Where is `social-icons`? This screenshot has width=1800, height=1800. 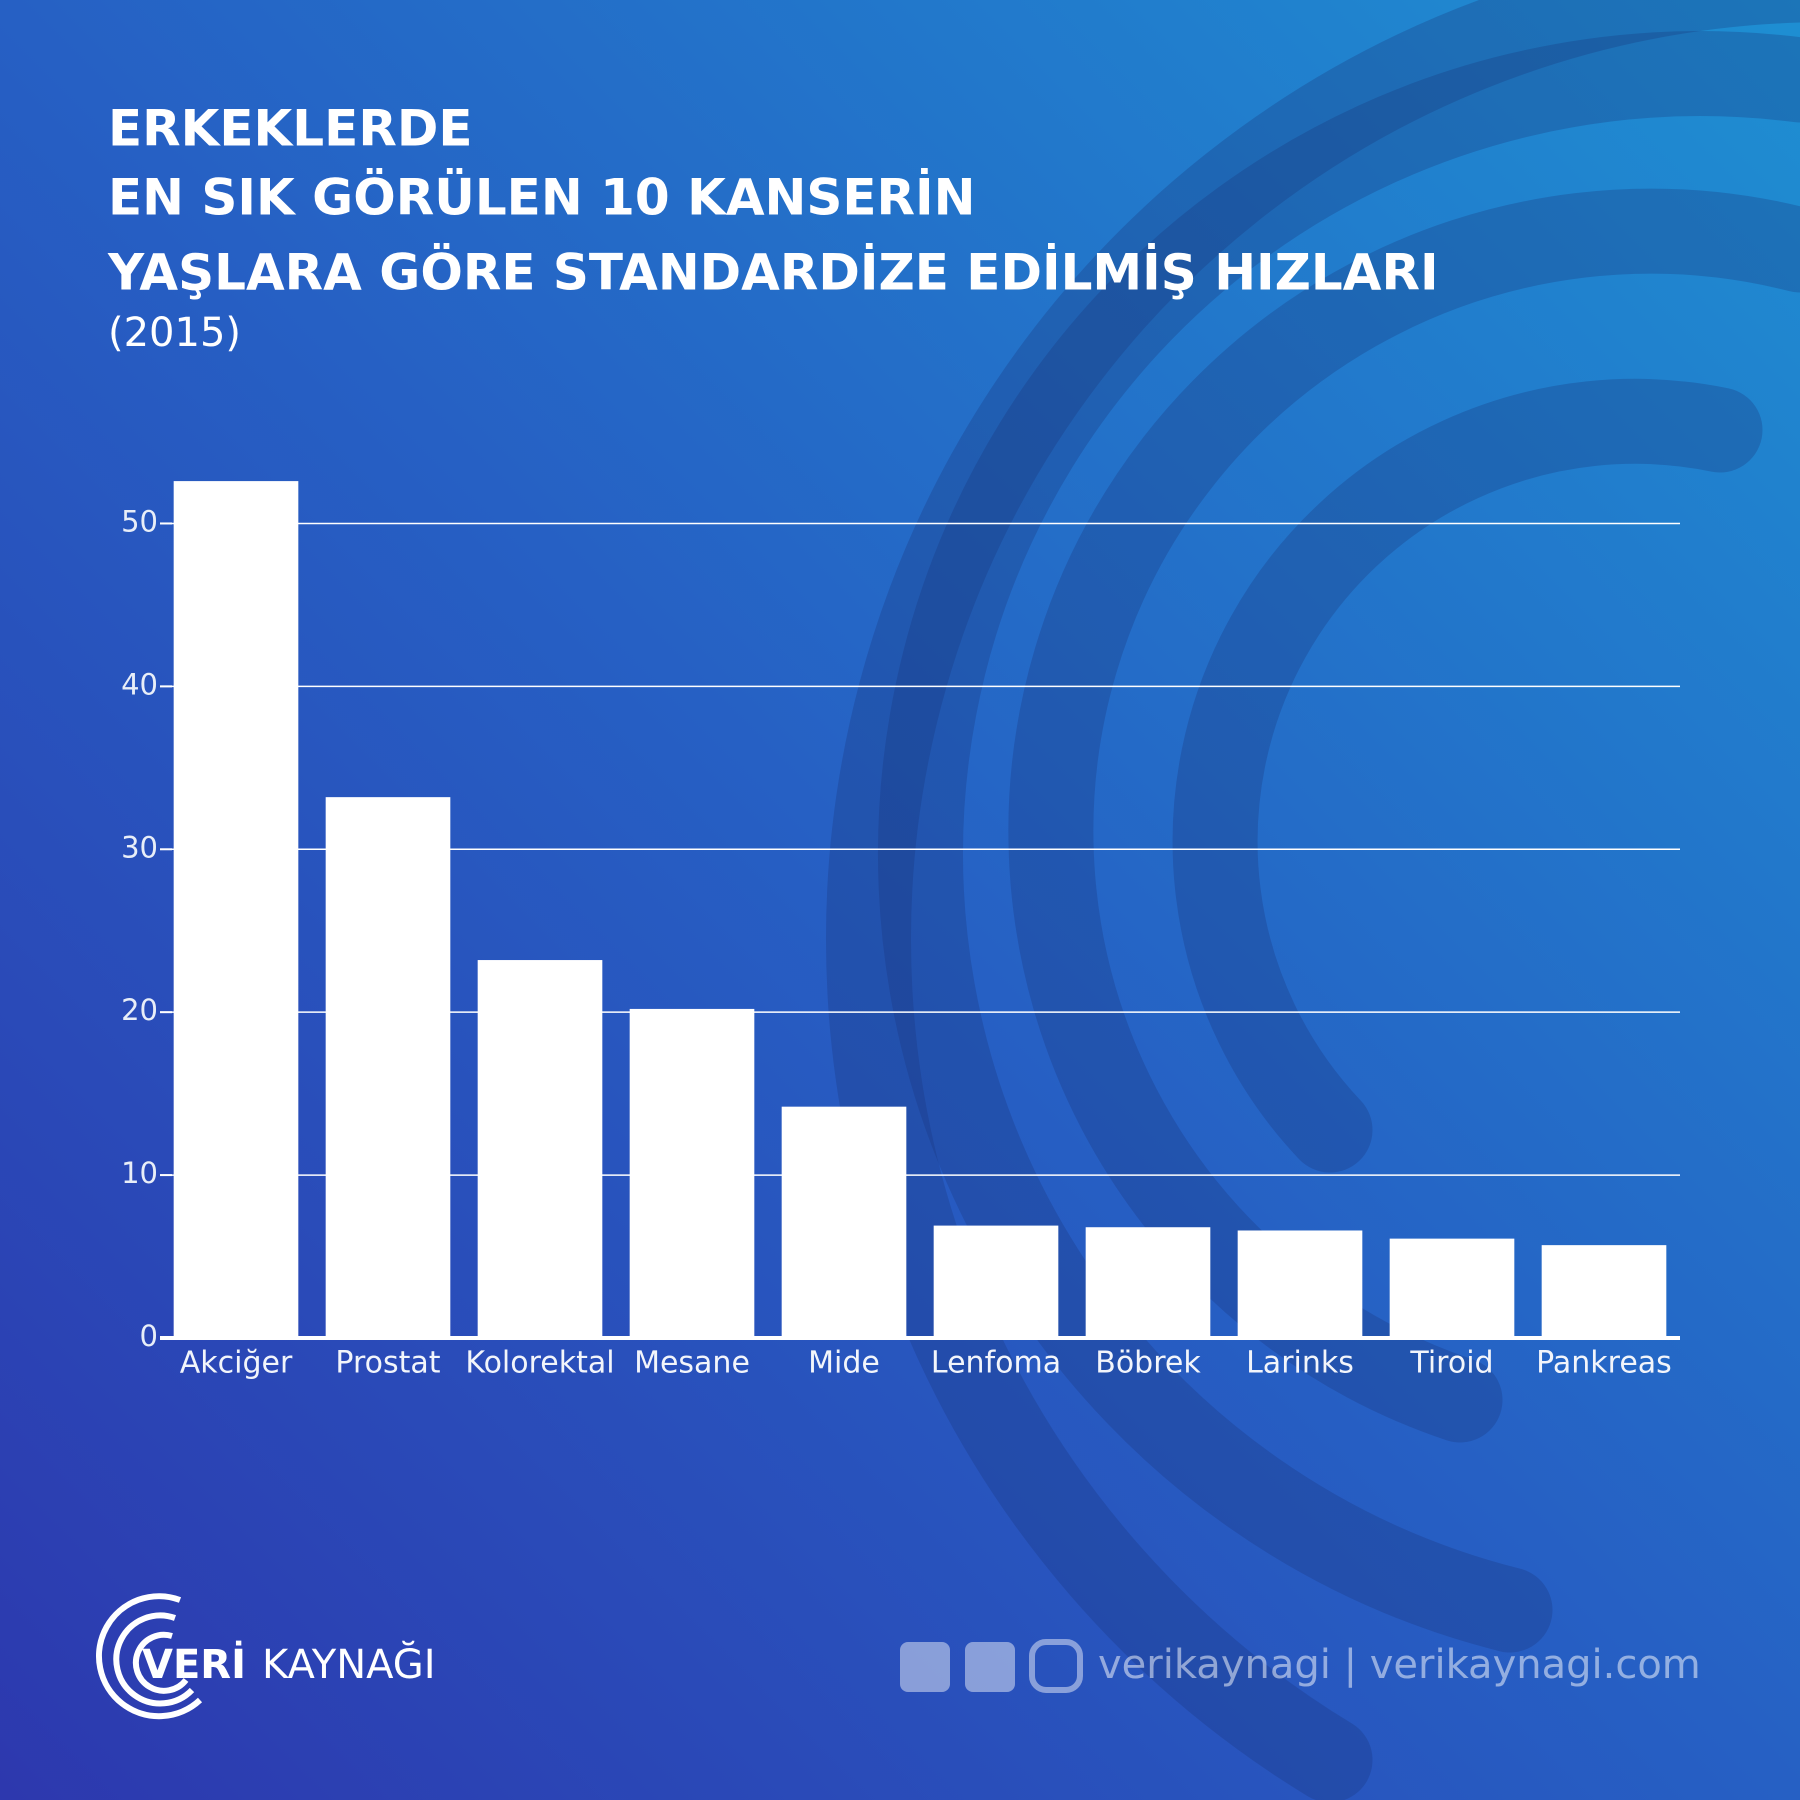 social-icons is located at coordinates (991, 1666).